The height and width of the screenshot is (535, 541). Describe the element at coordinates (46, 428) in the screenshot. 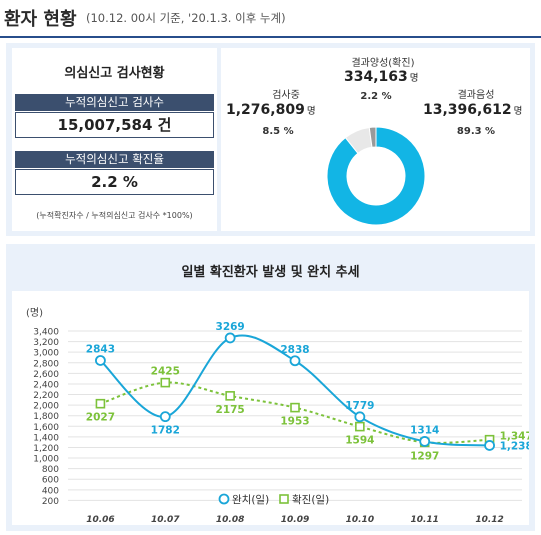

I see `y-tick-label: 1,600` at that location.